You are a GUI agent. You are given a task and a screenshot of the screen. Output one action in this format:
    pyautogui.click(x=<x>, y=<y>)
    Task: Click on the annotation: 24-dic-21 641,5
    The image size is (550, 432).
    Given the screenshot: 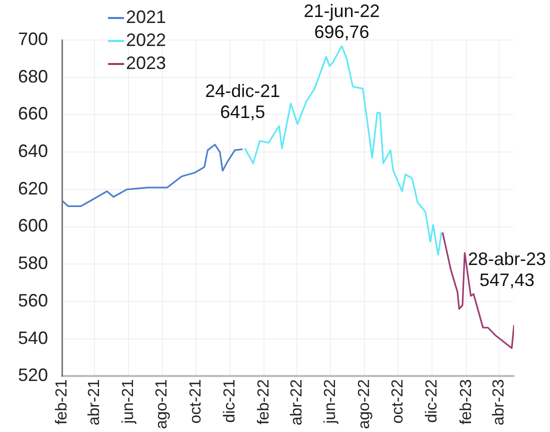 What is the action you would take?
    pyautogui.click(x=242, y=101)
    